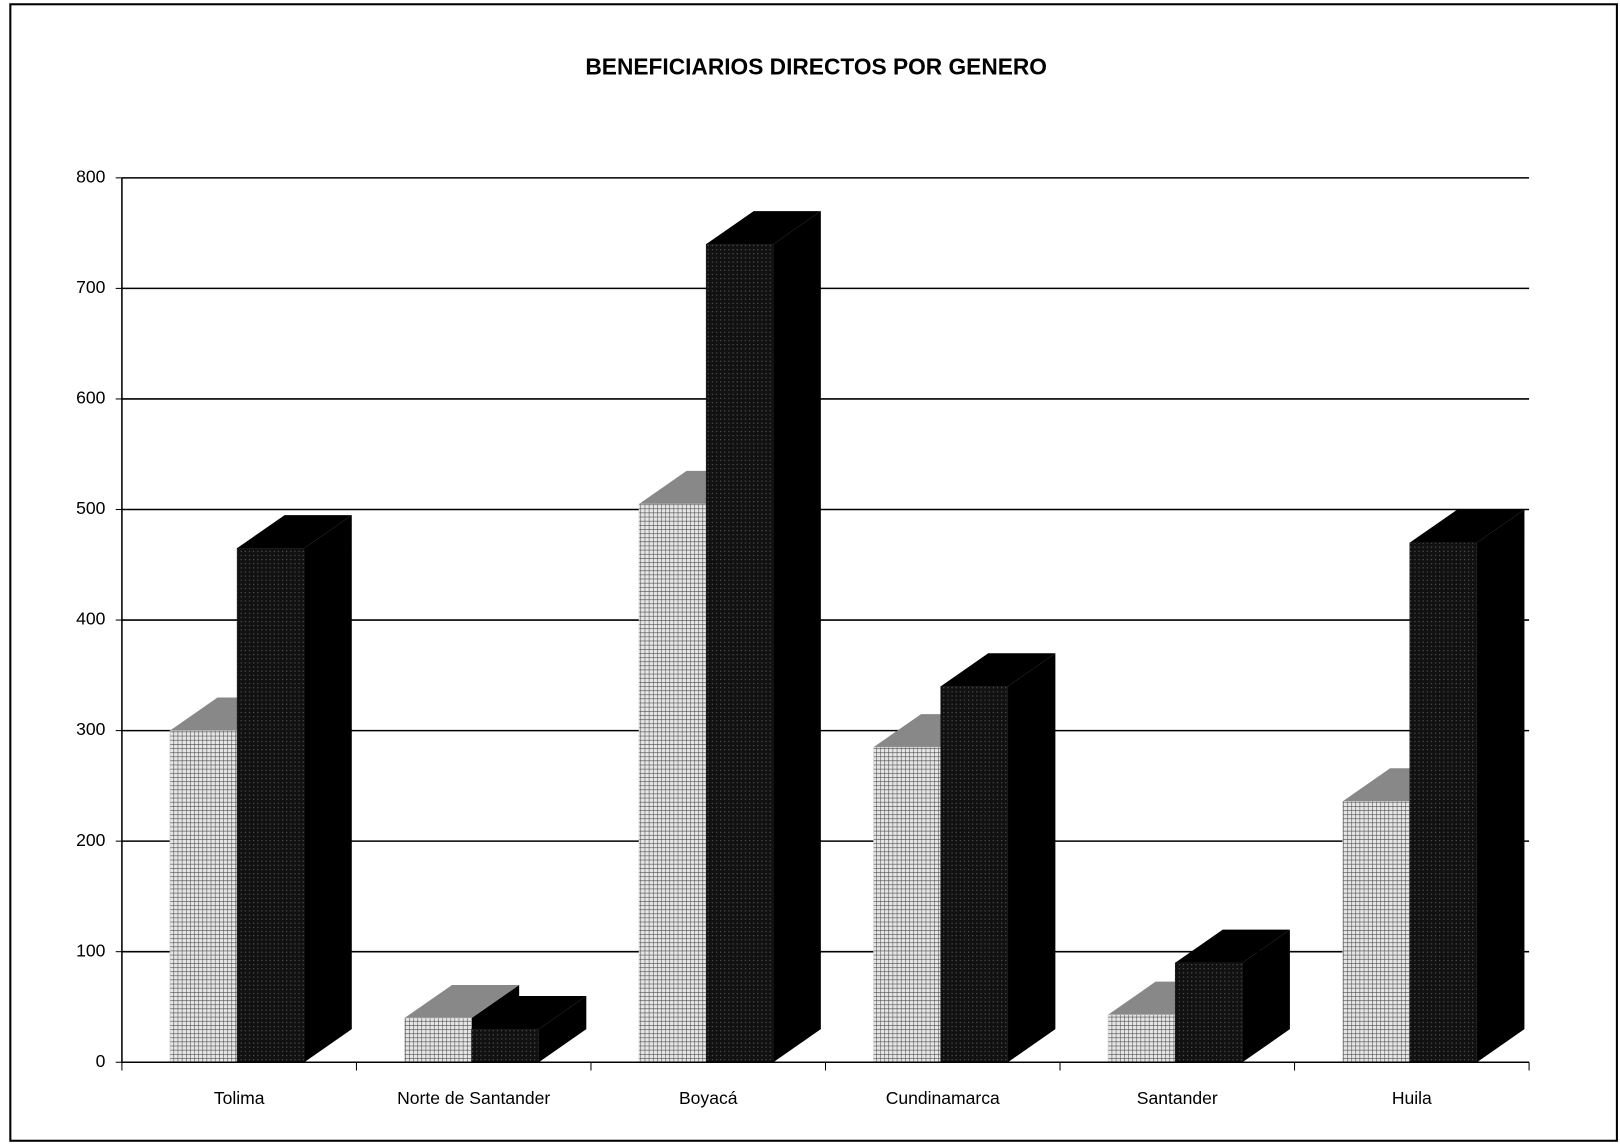  Describe the element at coordinates (239, 1098) in the screenshot. I see `x-tick-label: Tolima` at that location.